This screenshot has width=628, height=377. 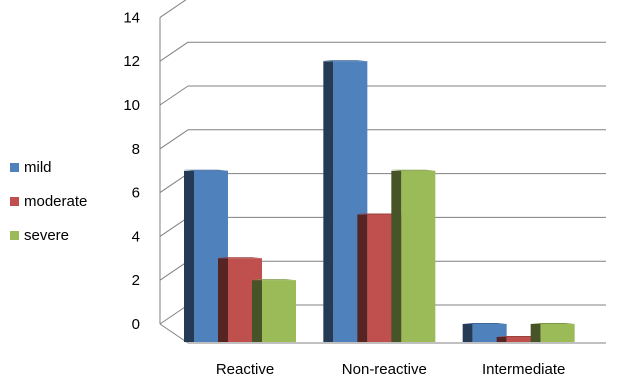 I want to click on legend-swatch-moderate, so click(x=14, y=201).